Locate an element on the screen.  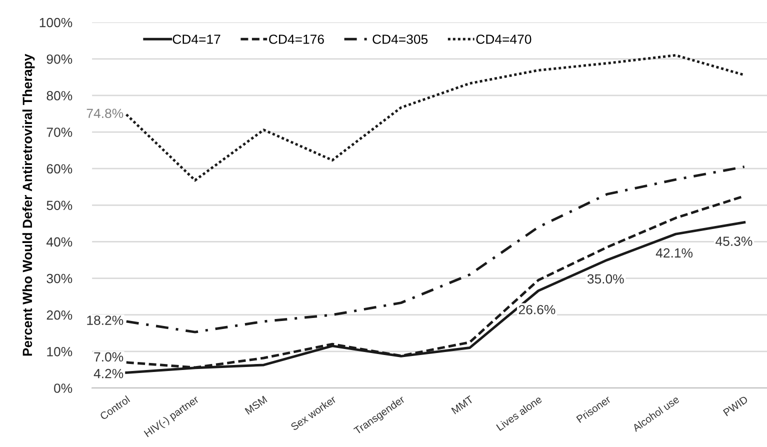
y-tick-label: 90% is located at coordinates (59, 59).